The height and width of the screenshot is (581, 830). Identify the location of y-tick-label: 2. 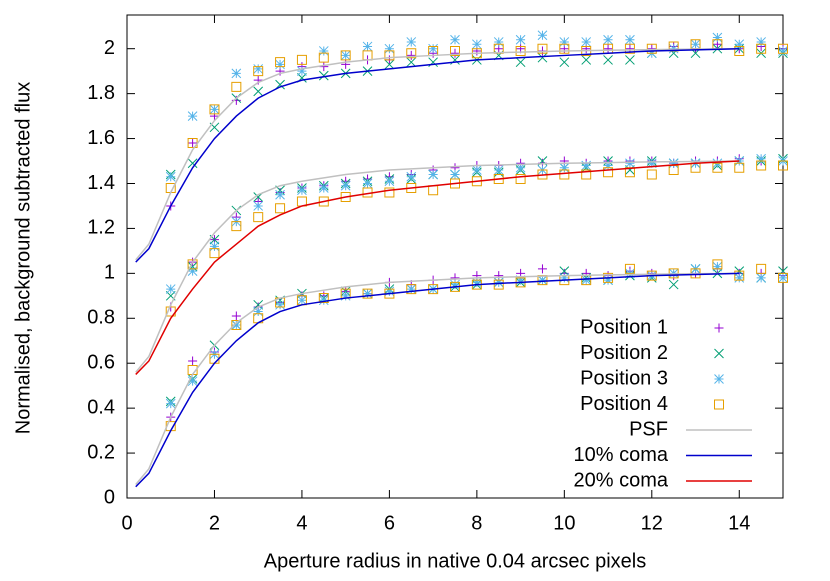
(109, 48).